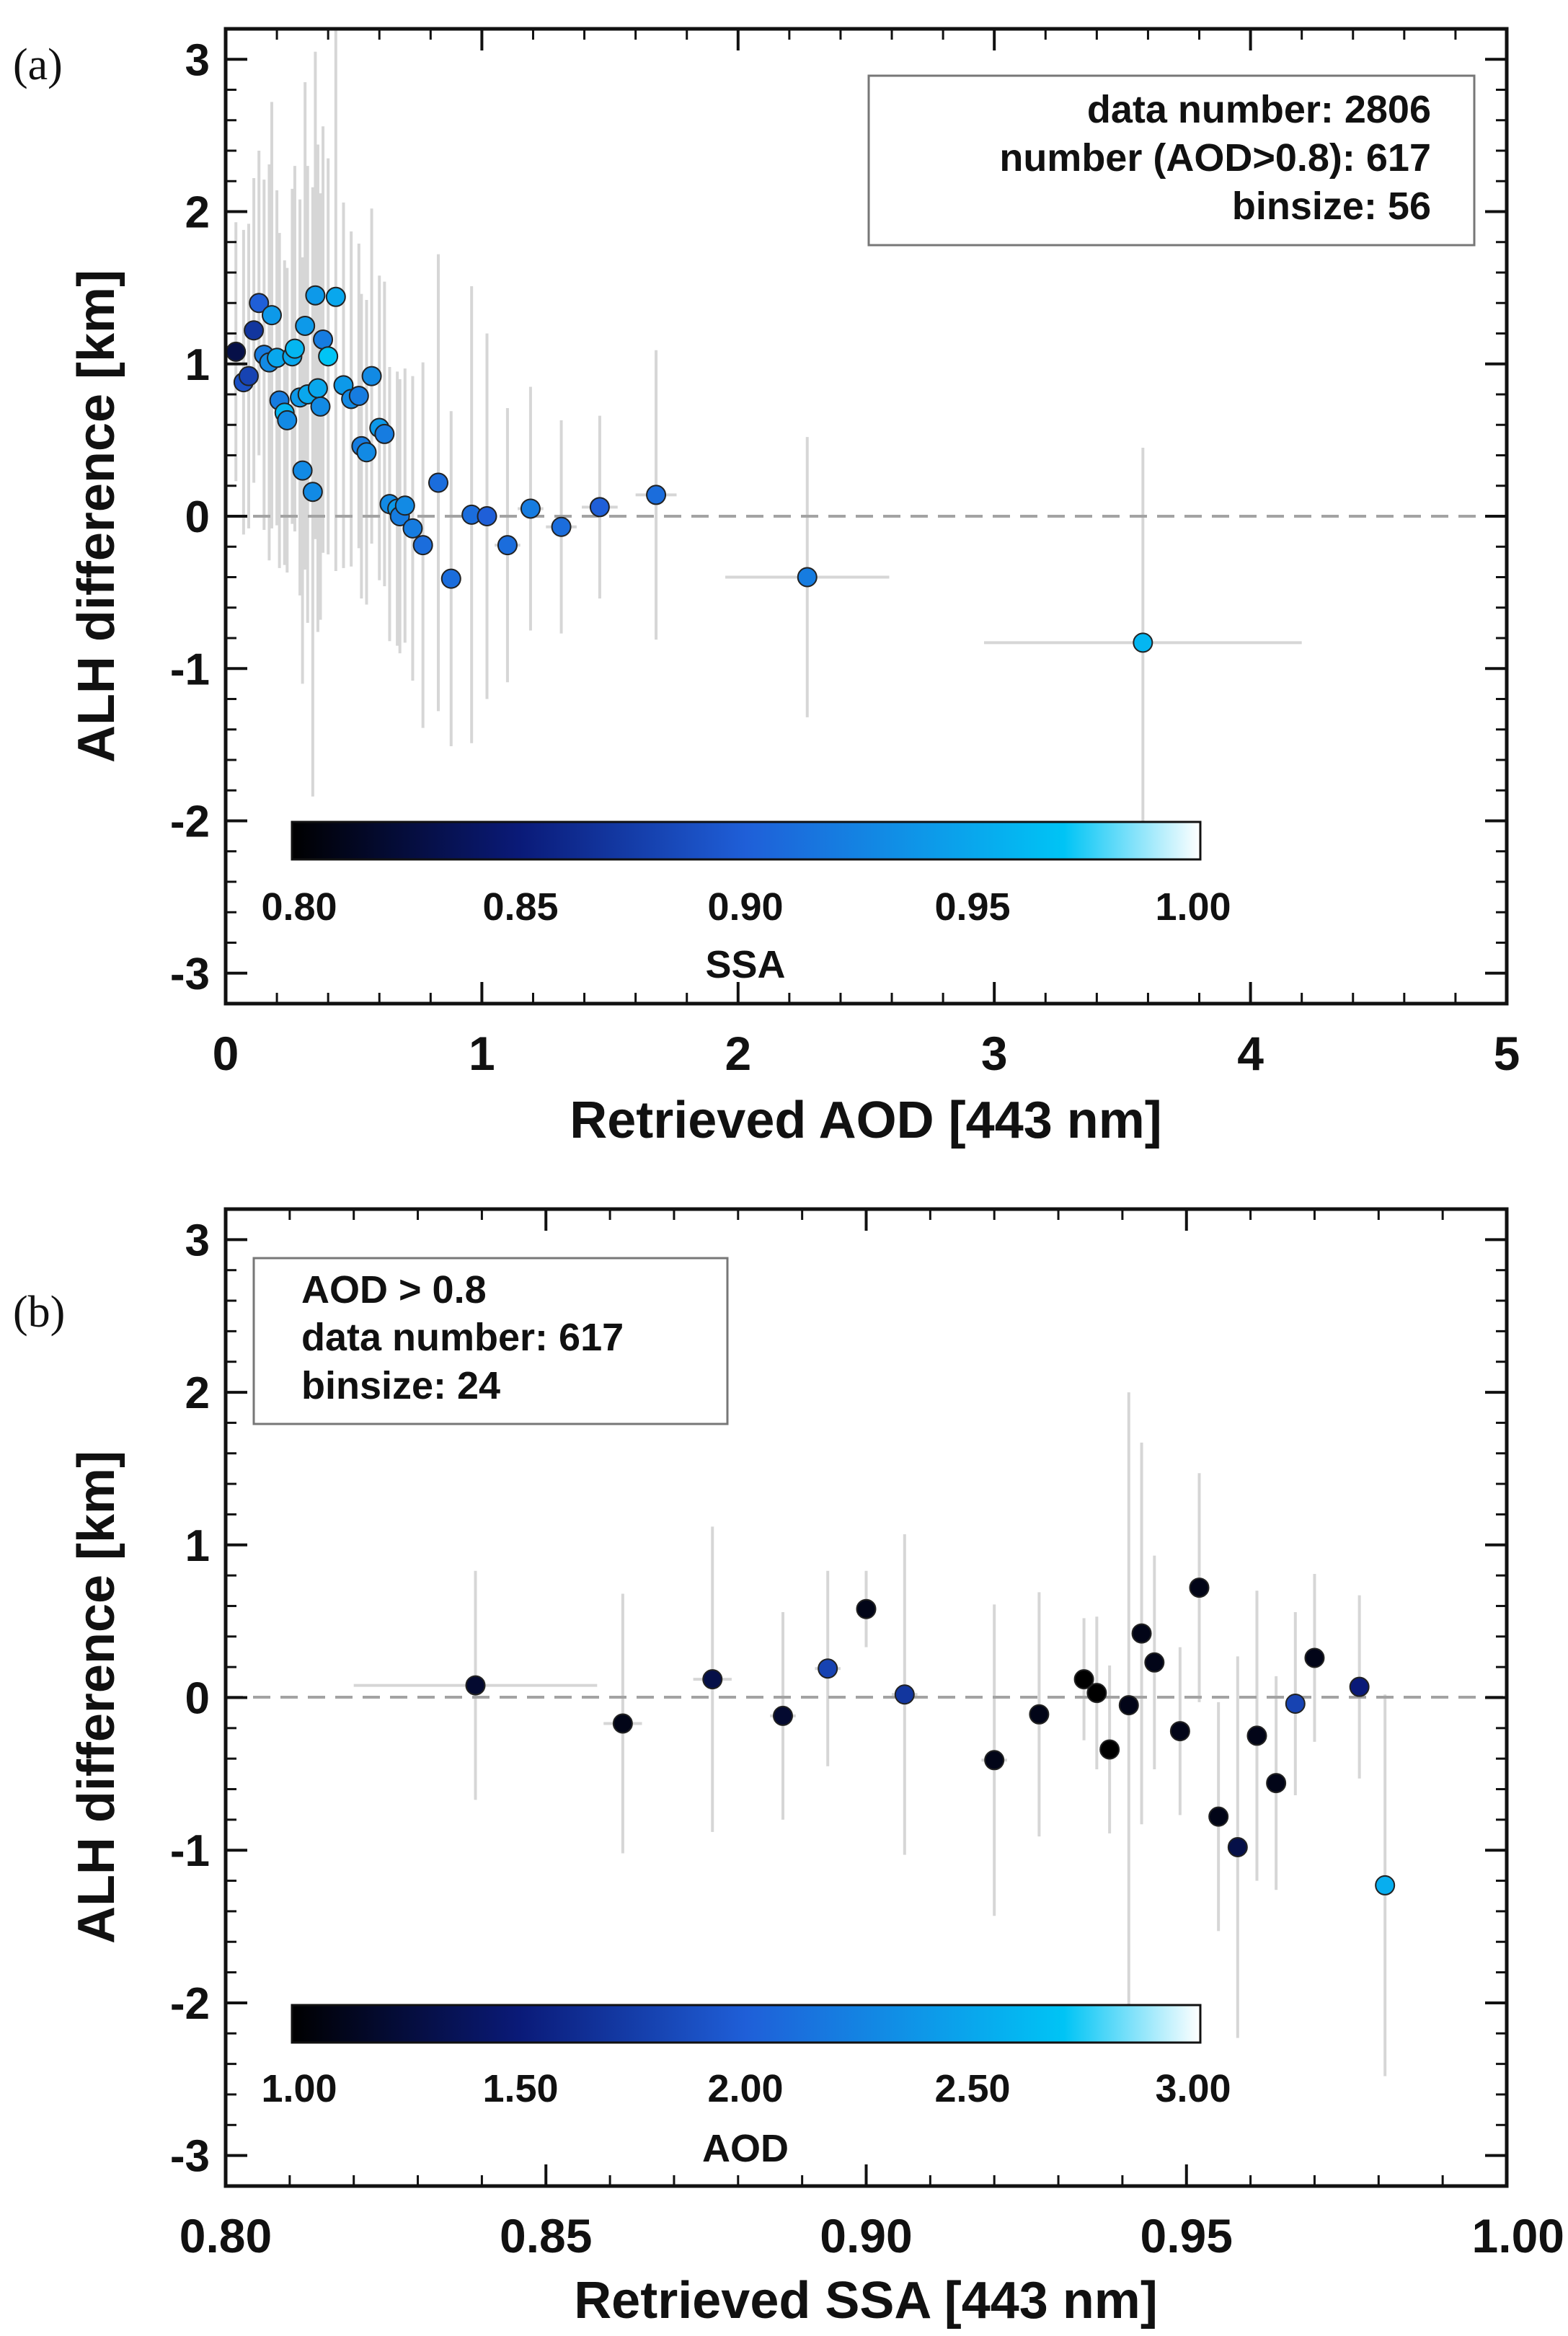 This screenshot has width=1568, height=2336. Describe the element at coordinates (190, 670) in the screenshot. I see `y-tick-label: -1` at that location.